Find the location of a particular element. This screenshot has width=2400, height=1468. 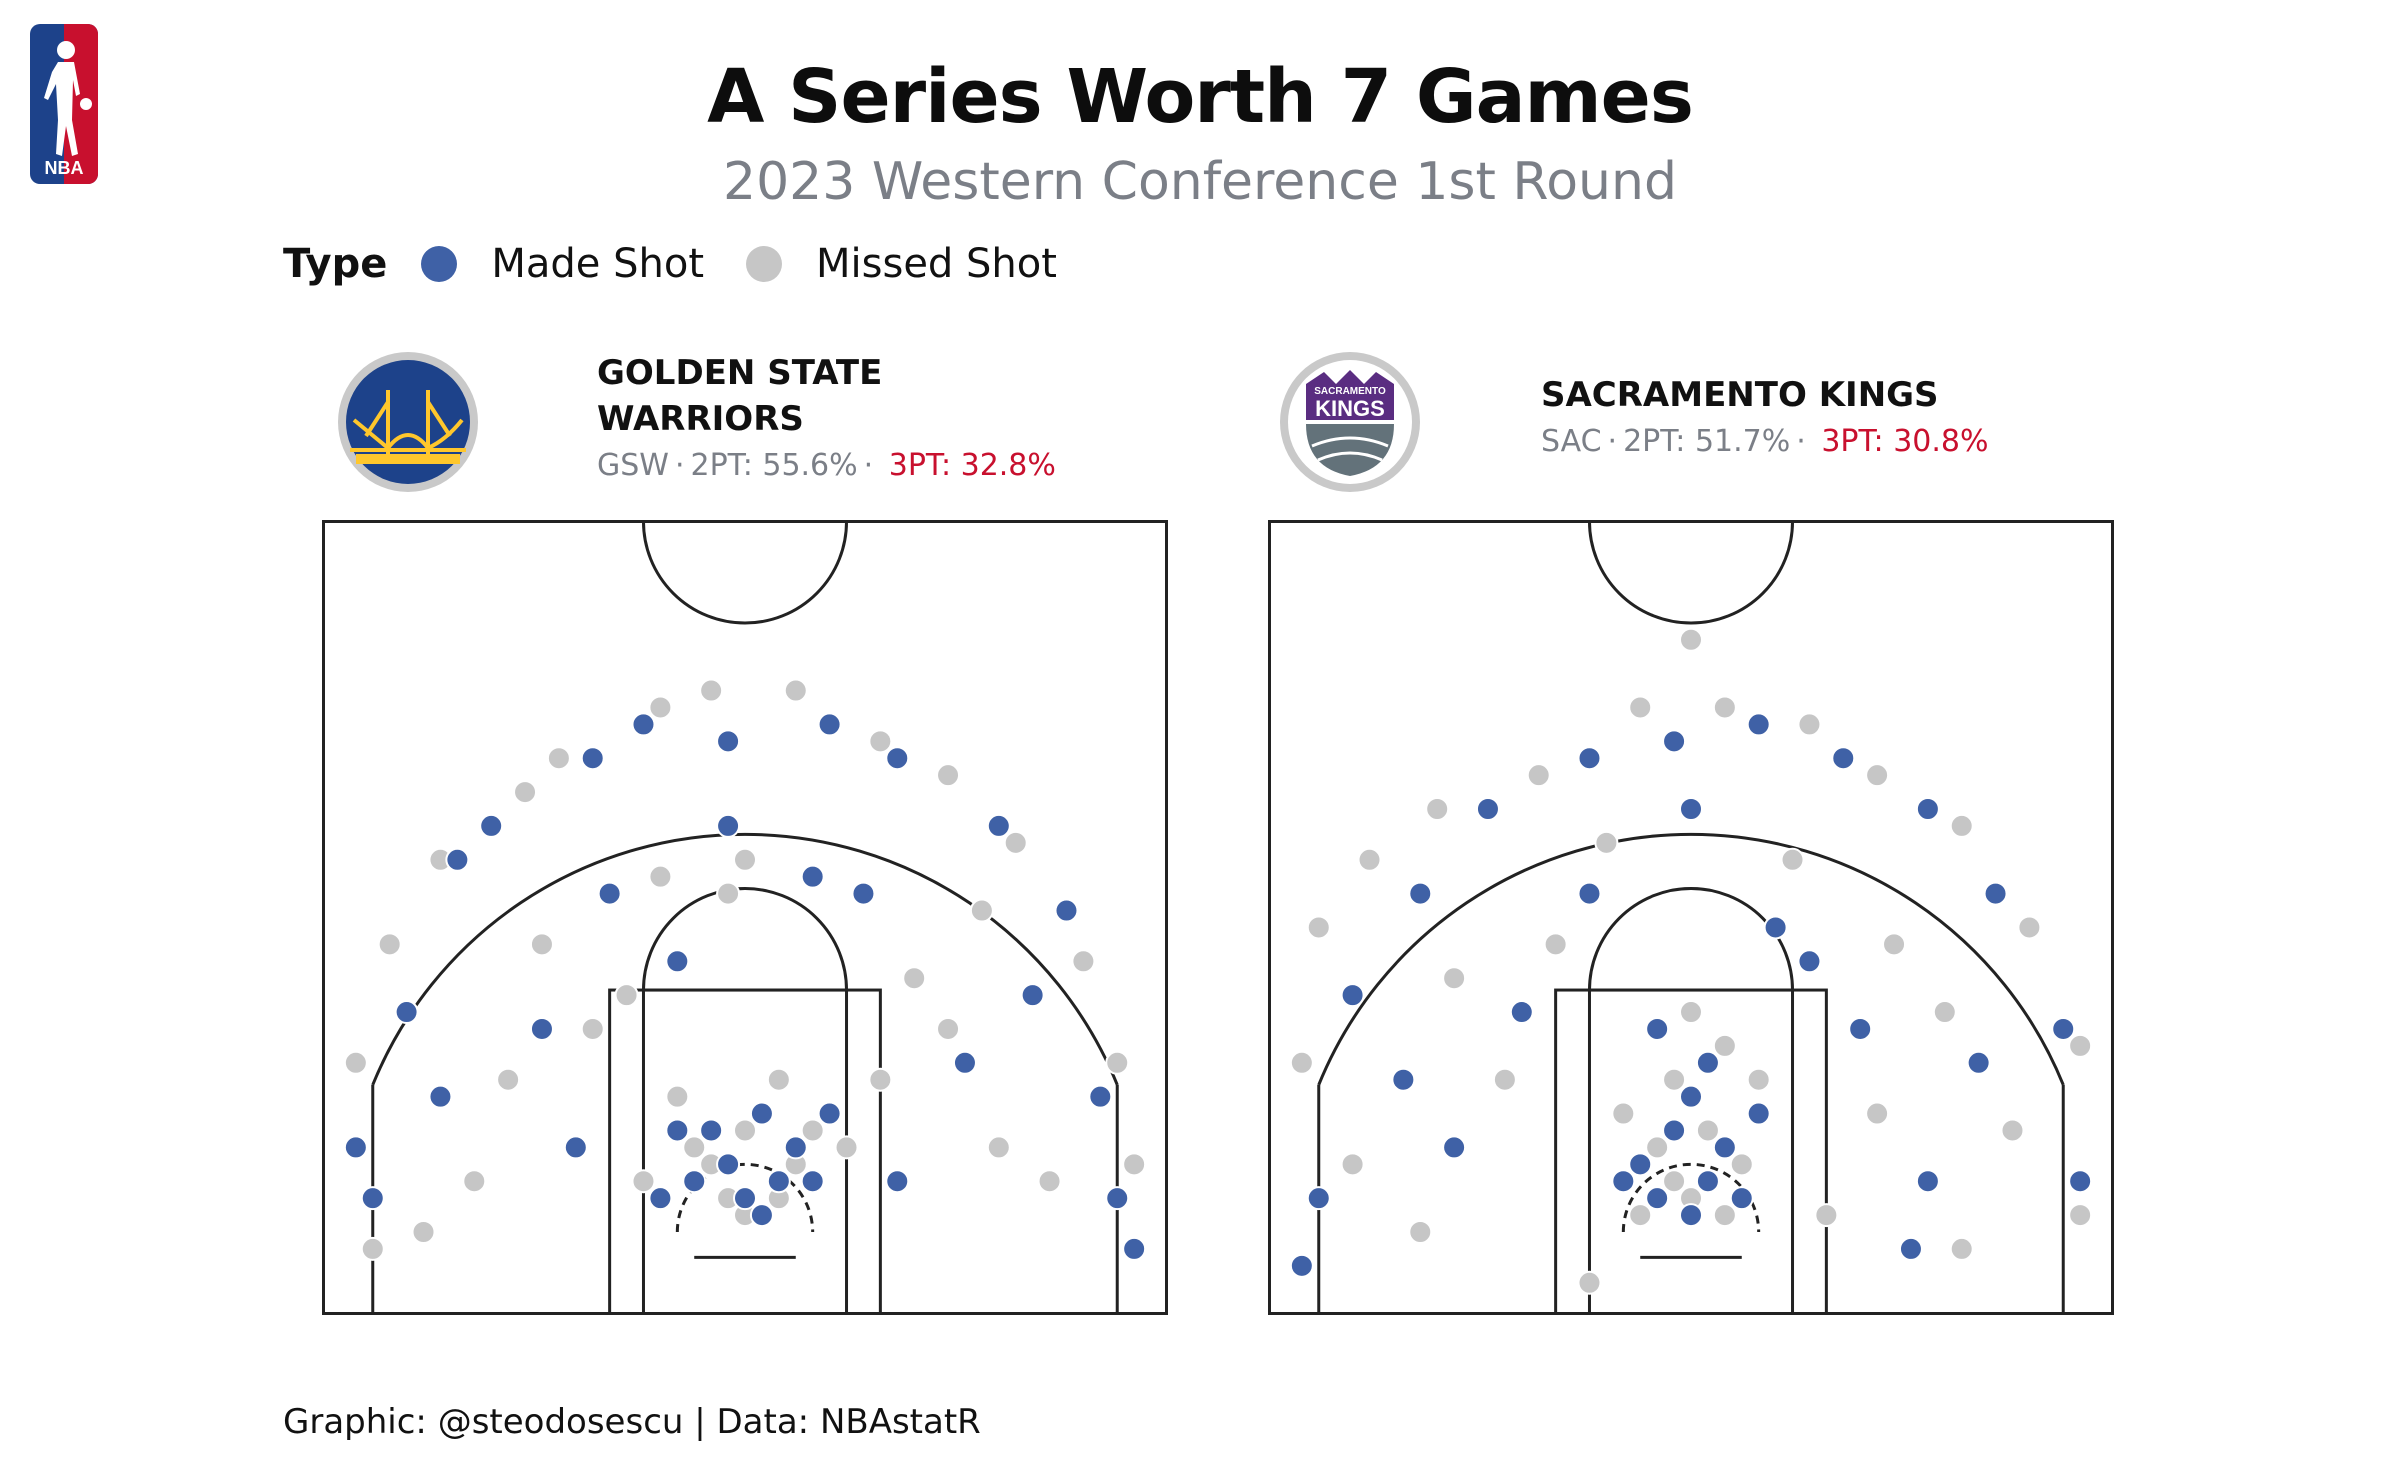

team-abbr-gsw: GSW is located at coordinates (633, 465).